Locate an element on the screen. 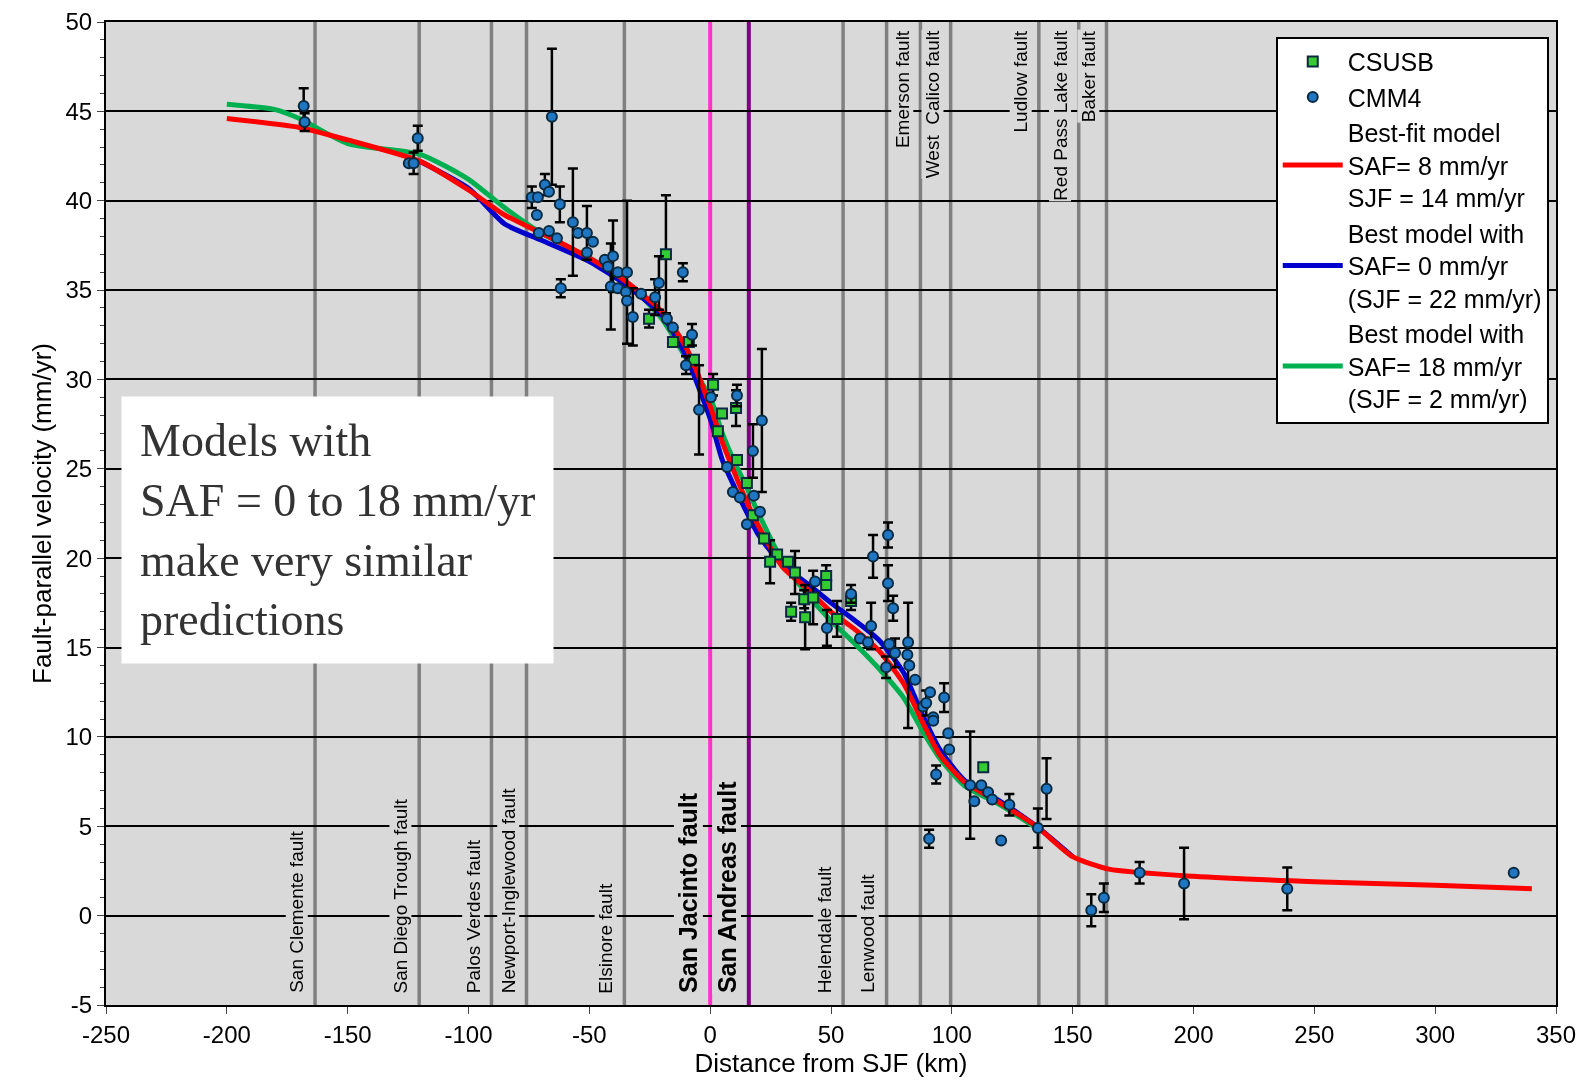  ref-line-label: San Clemente fault is located at coordinates (297, 911).